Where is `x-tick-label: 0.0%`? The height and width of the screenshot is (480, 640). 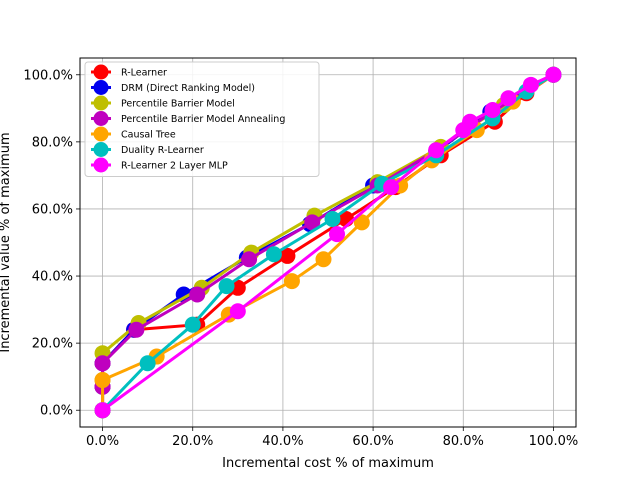 x-tick-label: 0.0% is located at coordinates (102, 441).